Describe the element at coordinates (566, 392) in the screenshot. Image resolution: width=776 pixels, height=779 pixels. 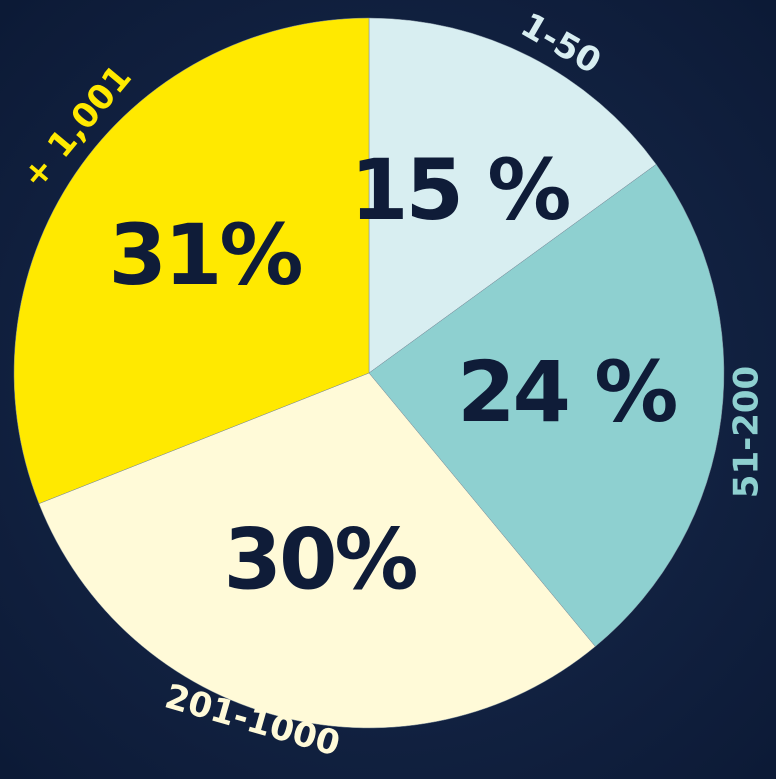
I see `data-label: 24 %` at that location.